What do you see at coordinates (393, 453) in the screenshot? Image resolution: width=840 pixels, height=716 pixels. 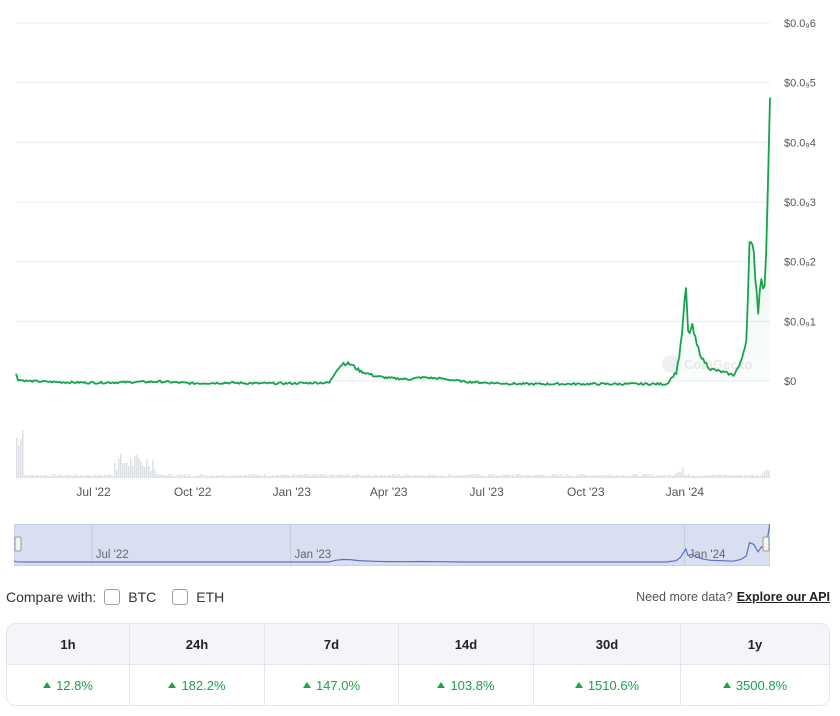 I see `volume-bars` at bounding box center [393, 453].